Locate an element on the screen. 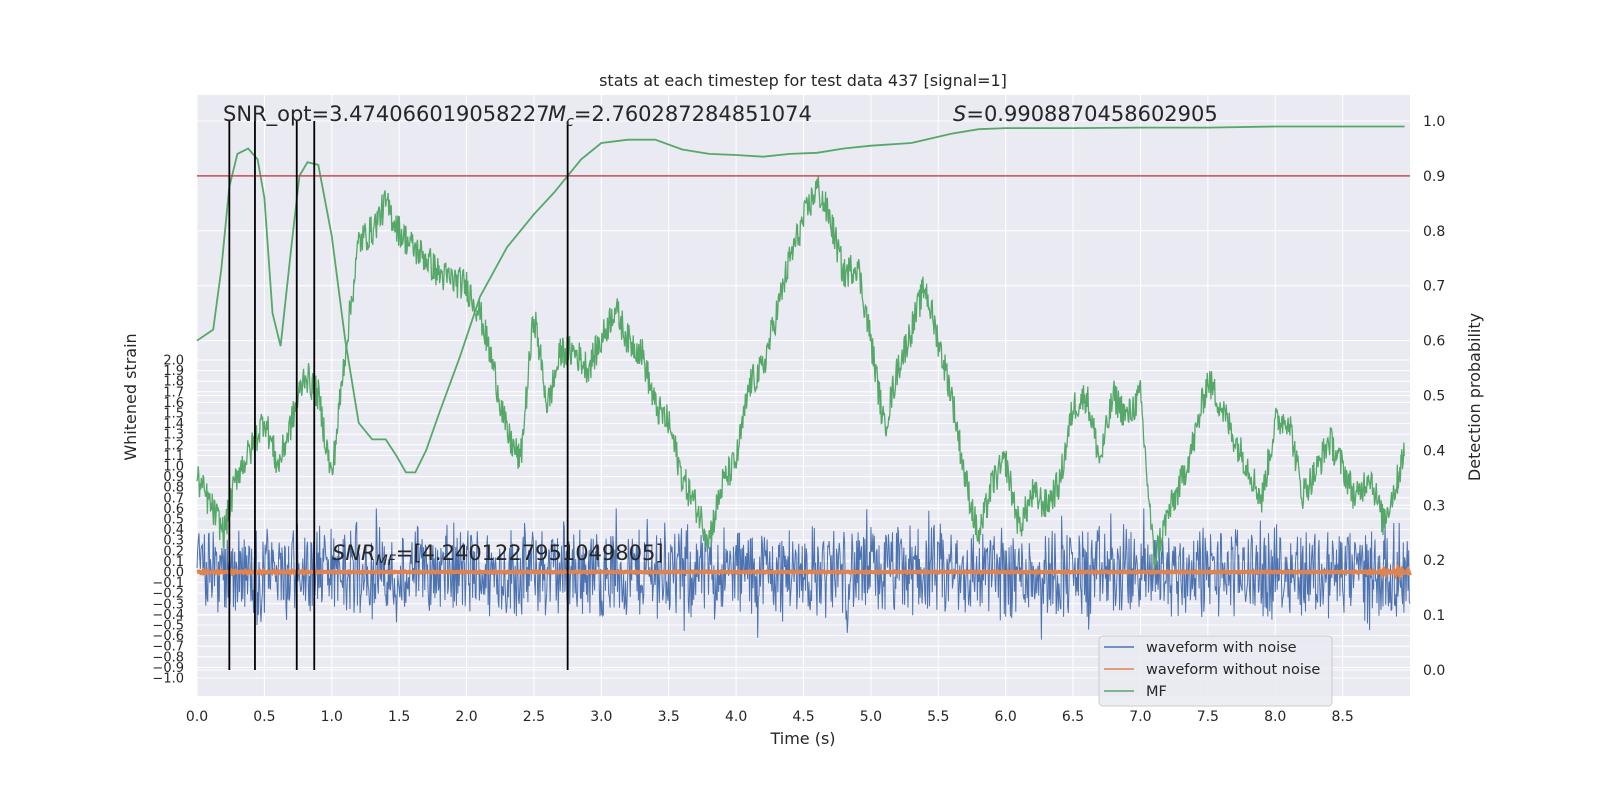 The height and width of the screenshot is (800, 1600). x-tick-label: 7.5 is located at coordinates (1208, 717).